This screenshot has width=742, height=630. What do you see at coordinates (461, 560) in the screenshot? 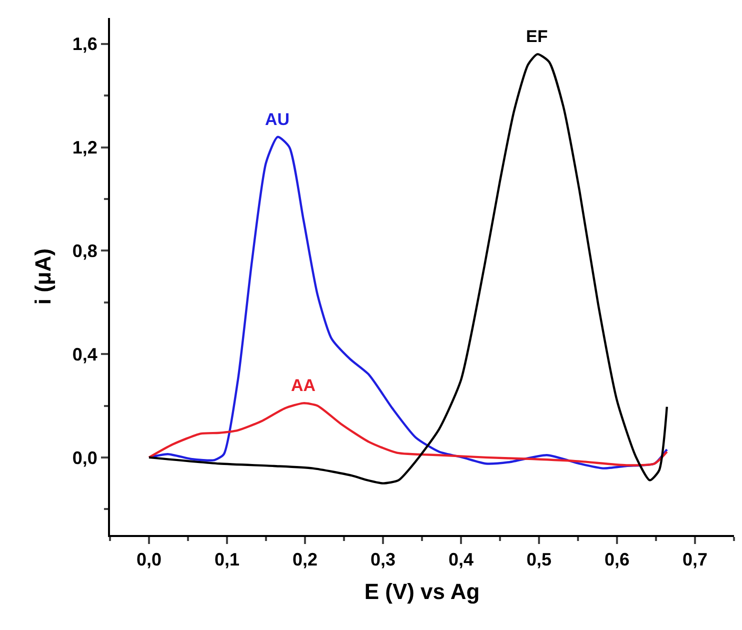
I see `x-tick-label: 0,4` at bounding box center [461, 560].